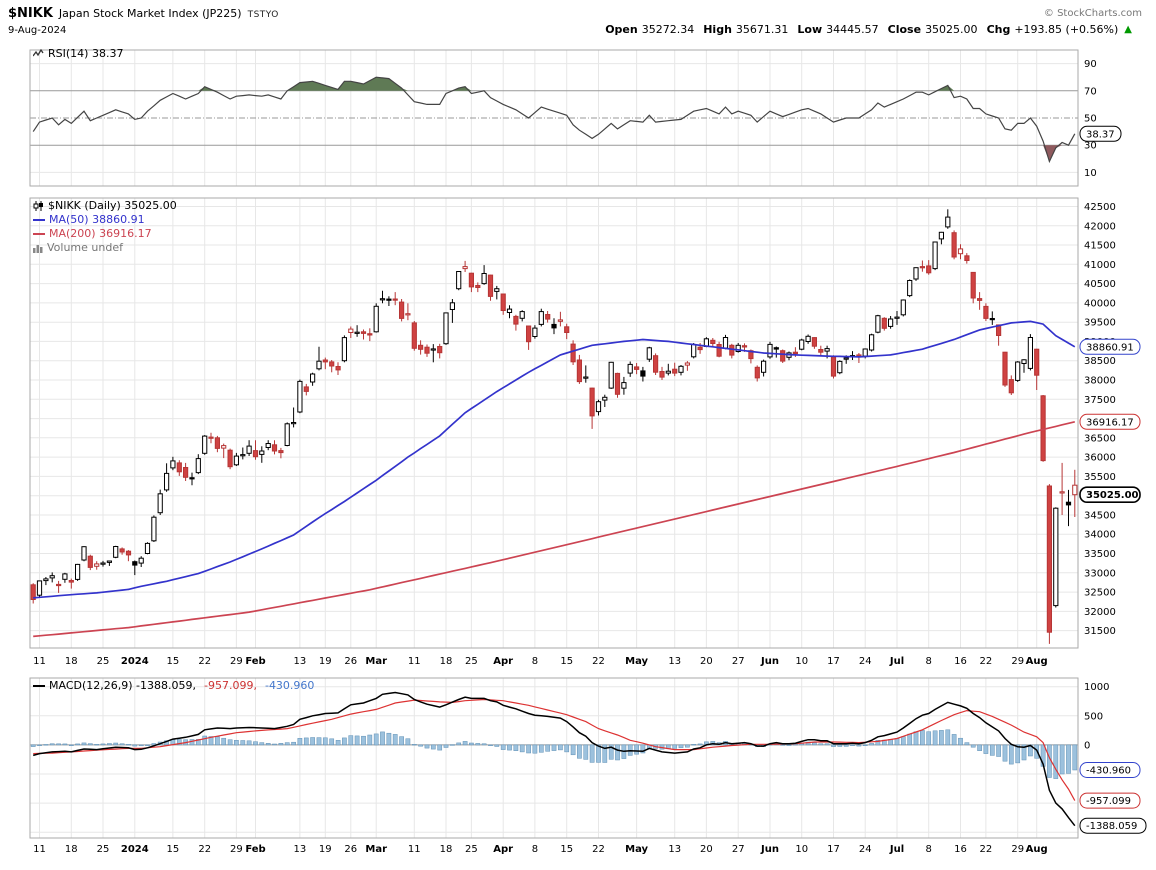  I want to click on svg-text: 34500, so click(1100, 516).